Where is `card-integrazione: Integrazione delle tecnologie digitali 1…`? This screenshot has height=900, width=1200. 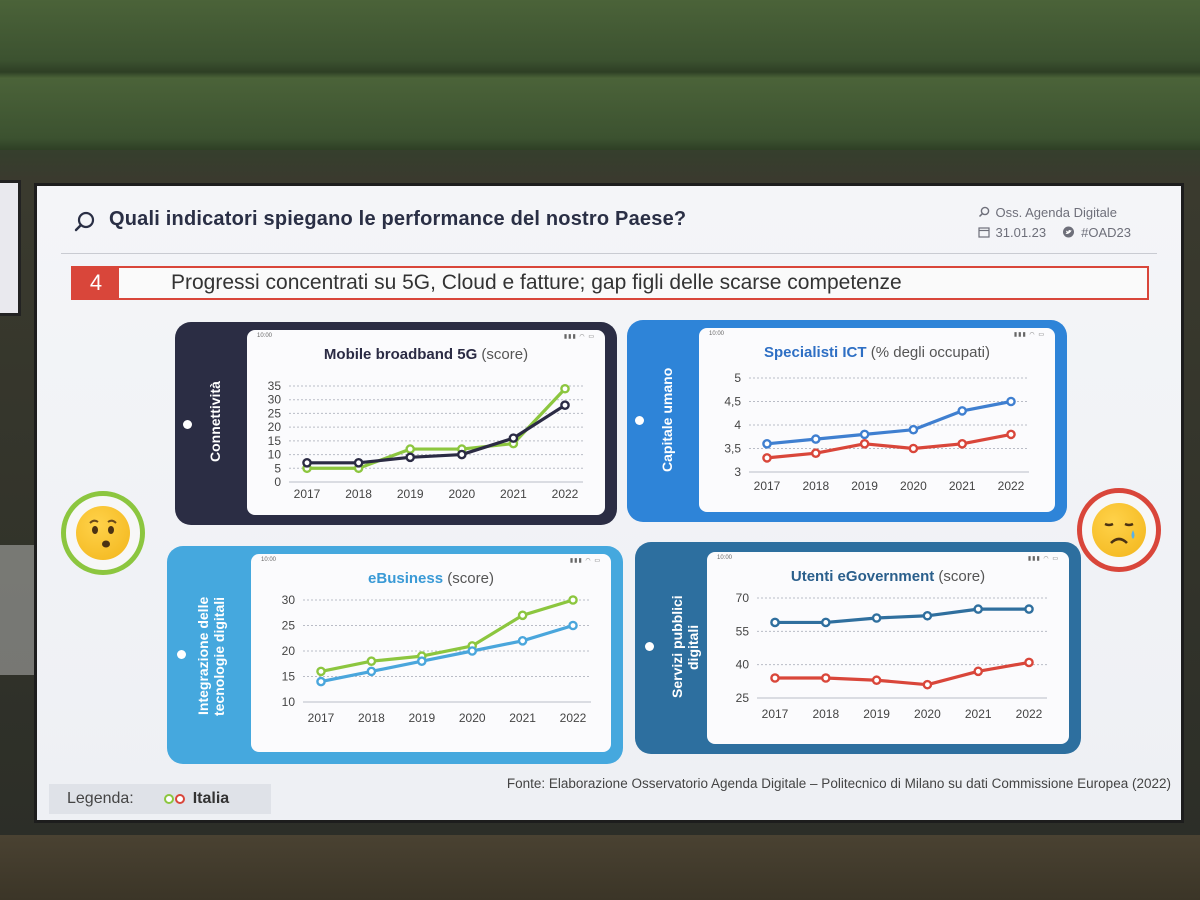 card-integrazione: Integrazione delle tecnologie digitali 1… is located at coordinates (395, 655).